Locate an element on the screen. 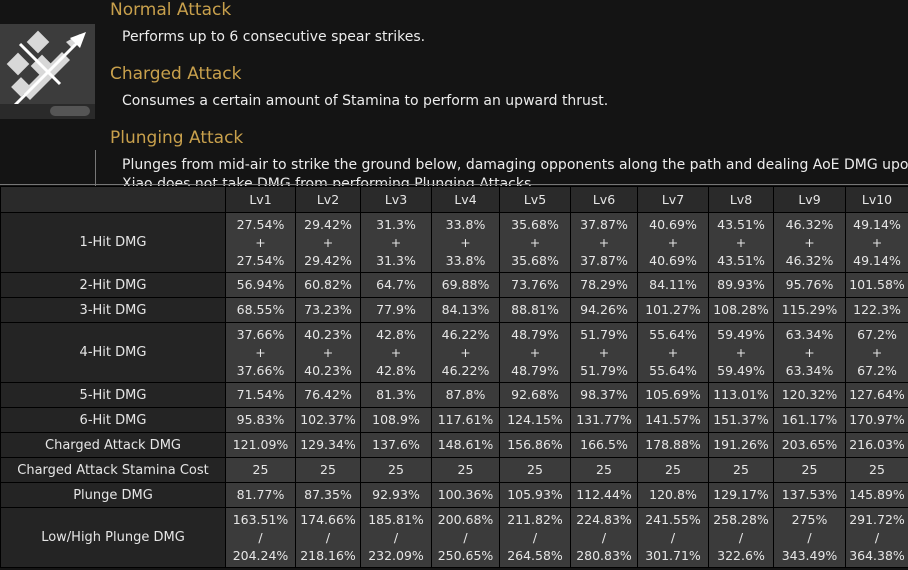 The width and height of the screenshot is (908, 570). value-line: 291.72% is located at coordinates (877, 519).